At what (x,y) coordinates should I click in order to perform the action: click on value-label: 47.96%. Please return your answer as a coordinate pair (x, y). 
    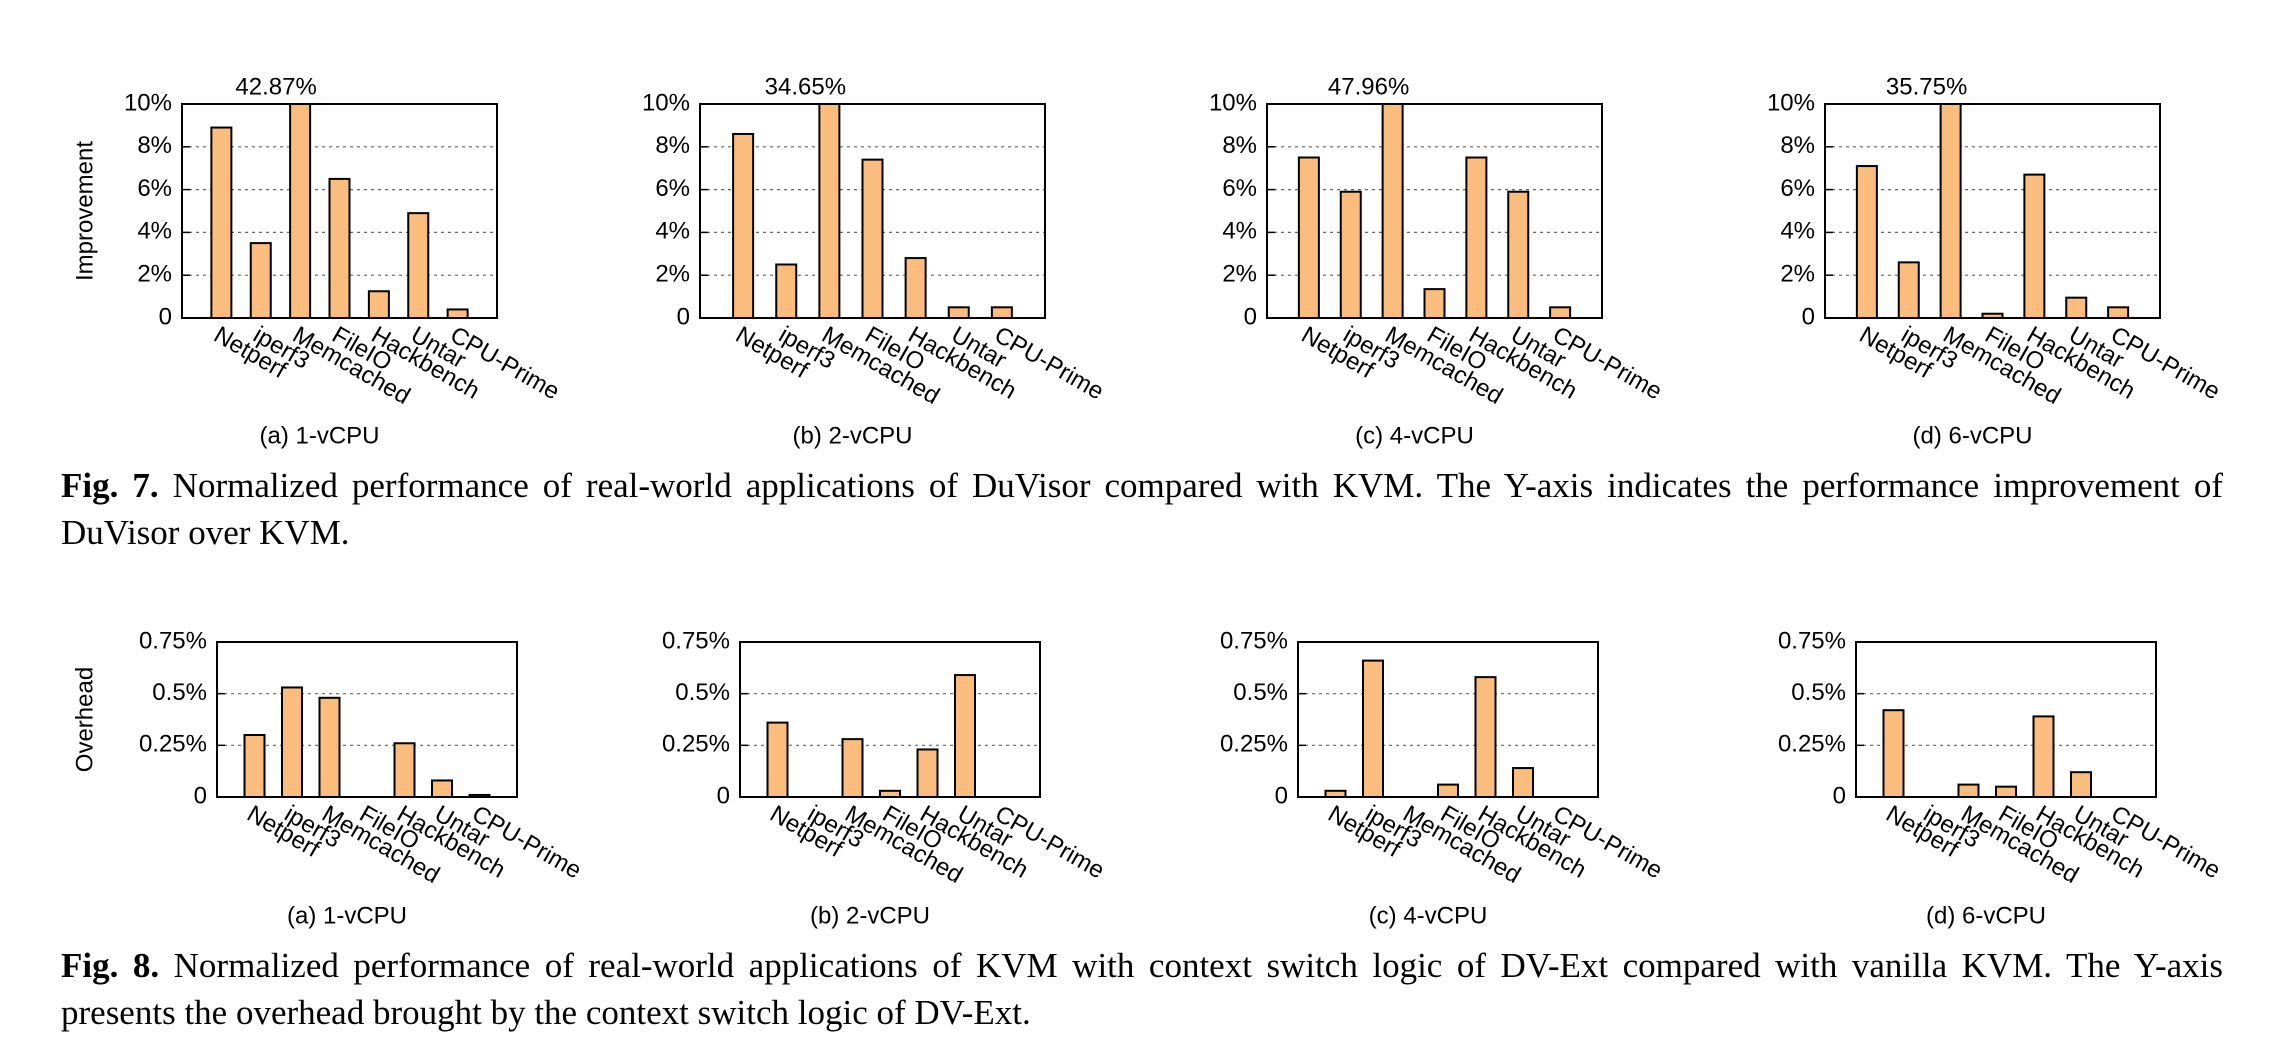
    Looking at the image, I should click on (1368, 86).